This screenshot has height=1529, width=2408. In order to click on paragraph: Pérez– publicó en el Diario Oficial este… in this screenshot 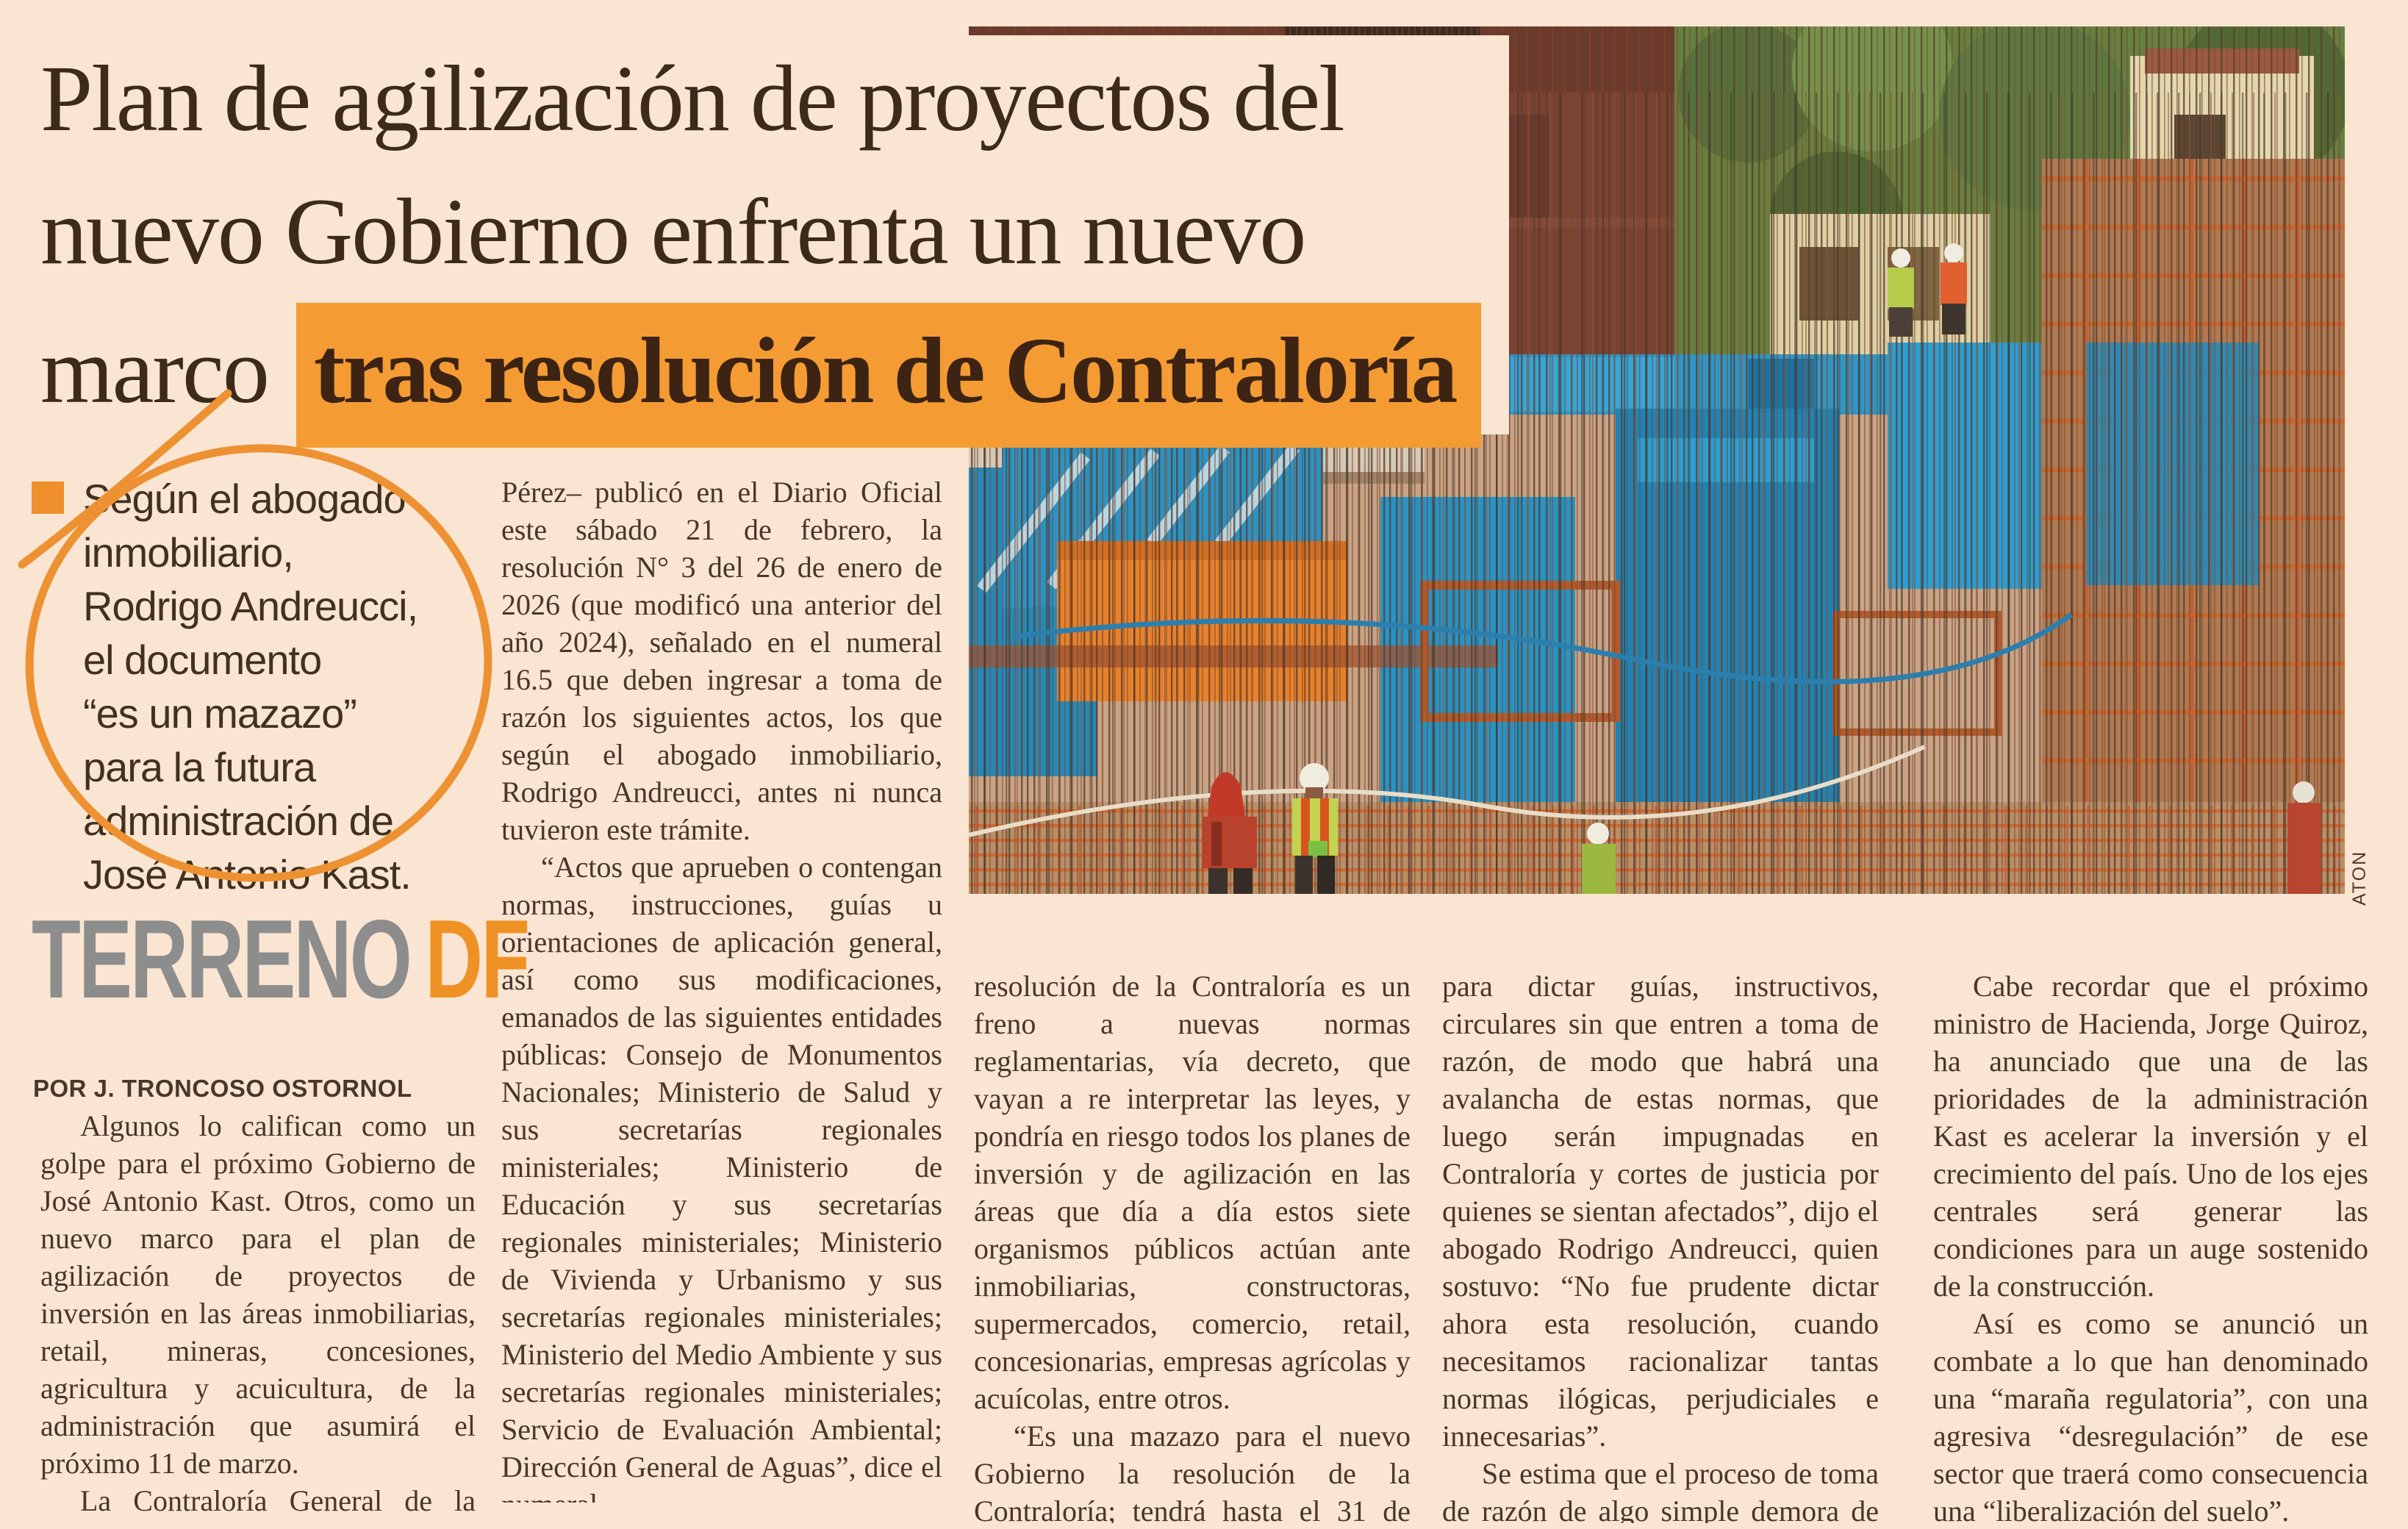, I will do `click(721, 661)`.